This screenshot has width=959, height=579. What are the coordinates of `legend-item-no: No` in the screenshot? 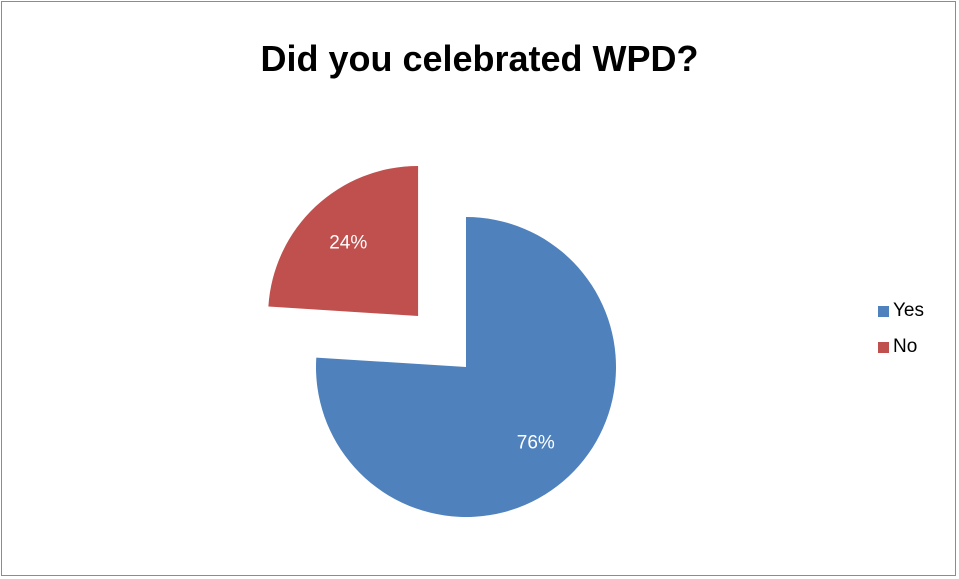 It's located at (901, 347).